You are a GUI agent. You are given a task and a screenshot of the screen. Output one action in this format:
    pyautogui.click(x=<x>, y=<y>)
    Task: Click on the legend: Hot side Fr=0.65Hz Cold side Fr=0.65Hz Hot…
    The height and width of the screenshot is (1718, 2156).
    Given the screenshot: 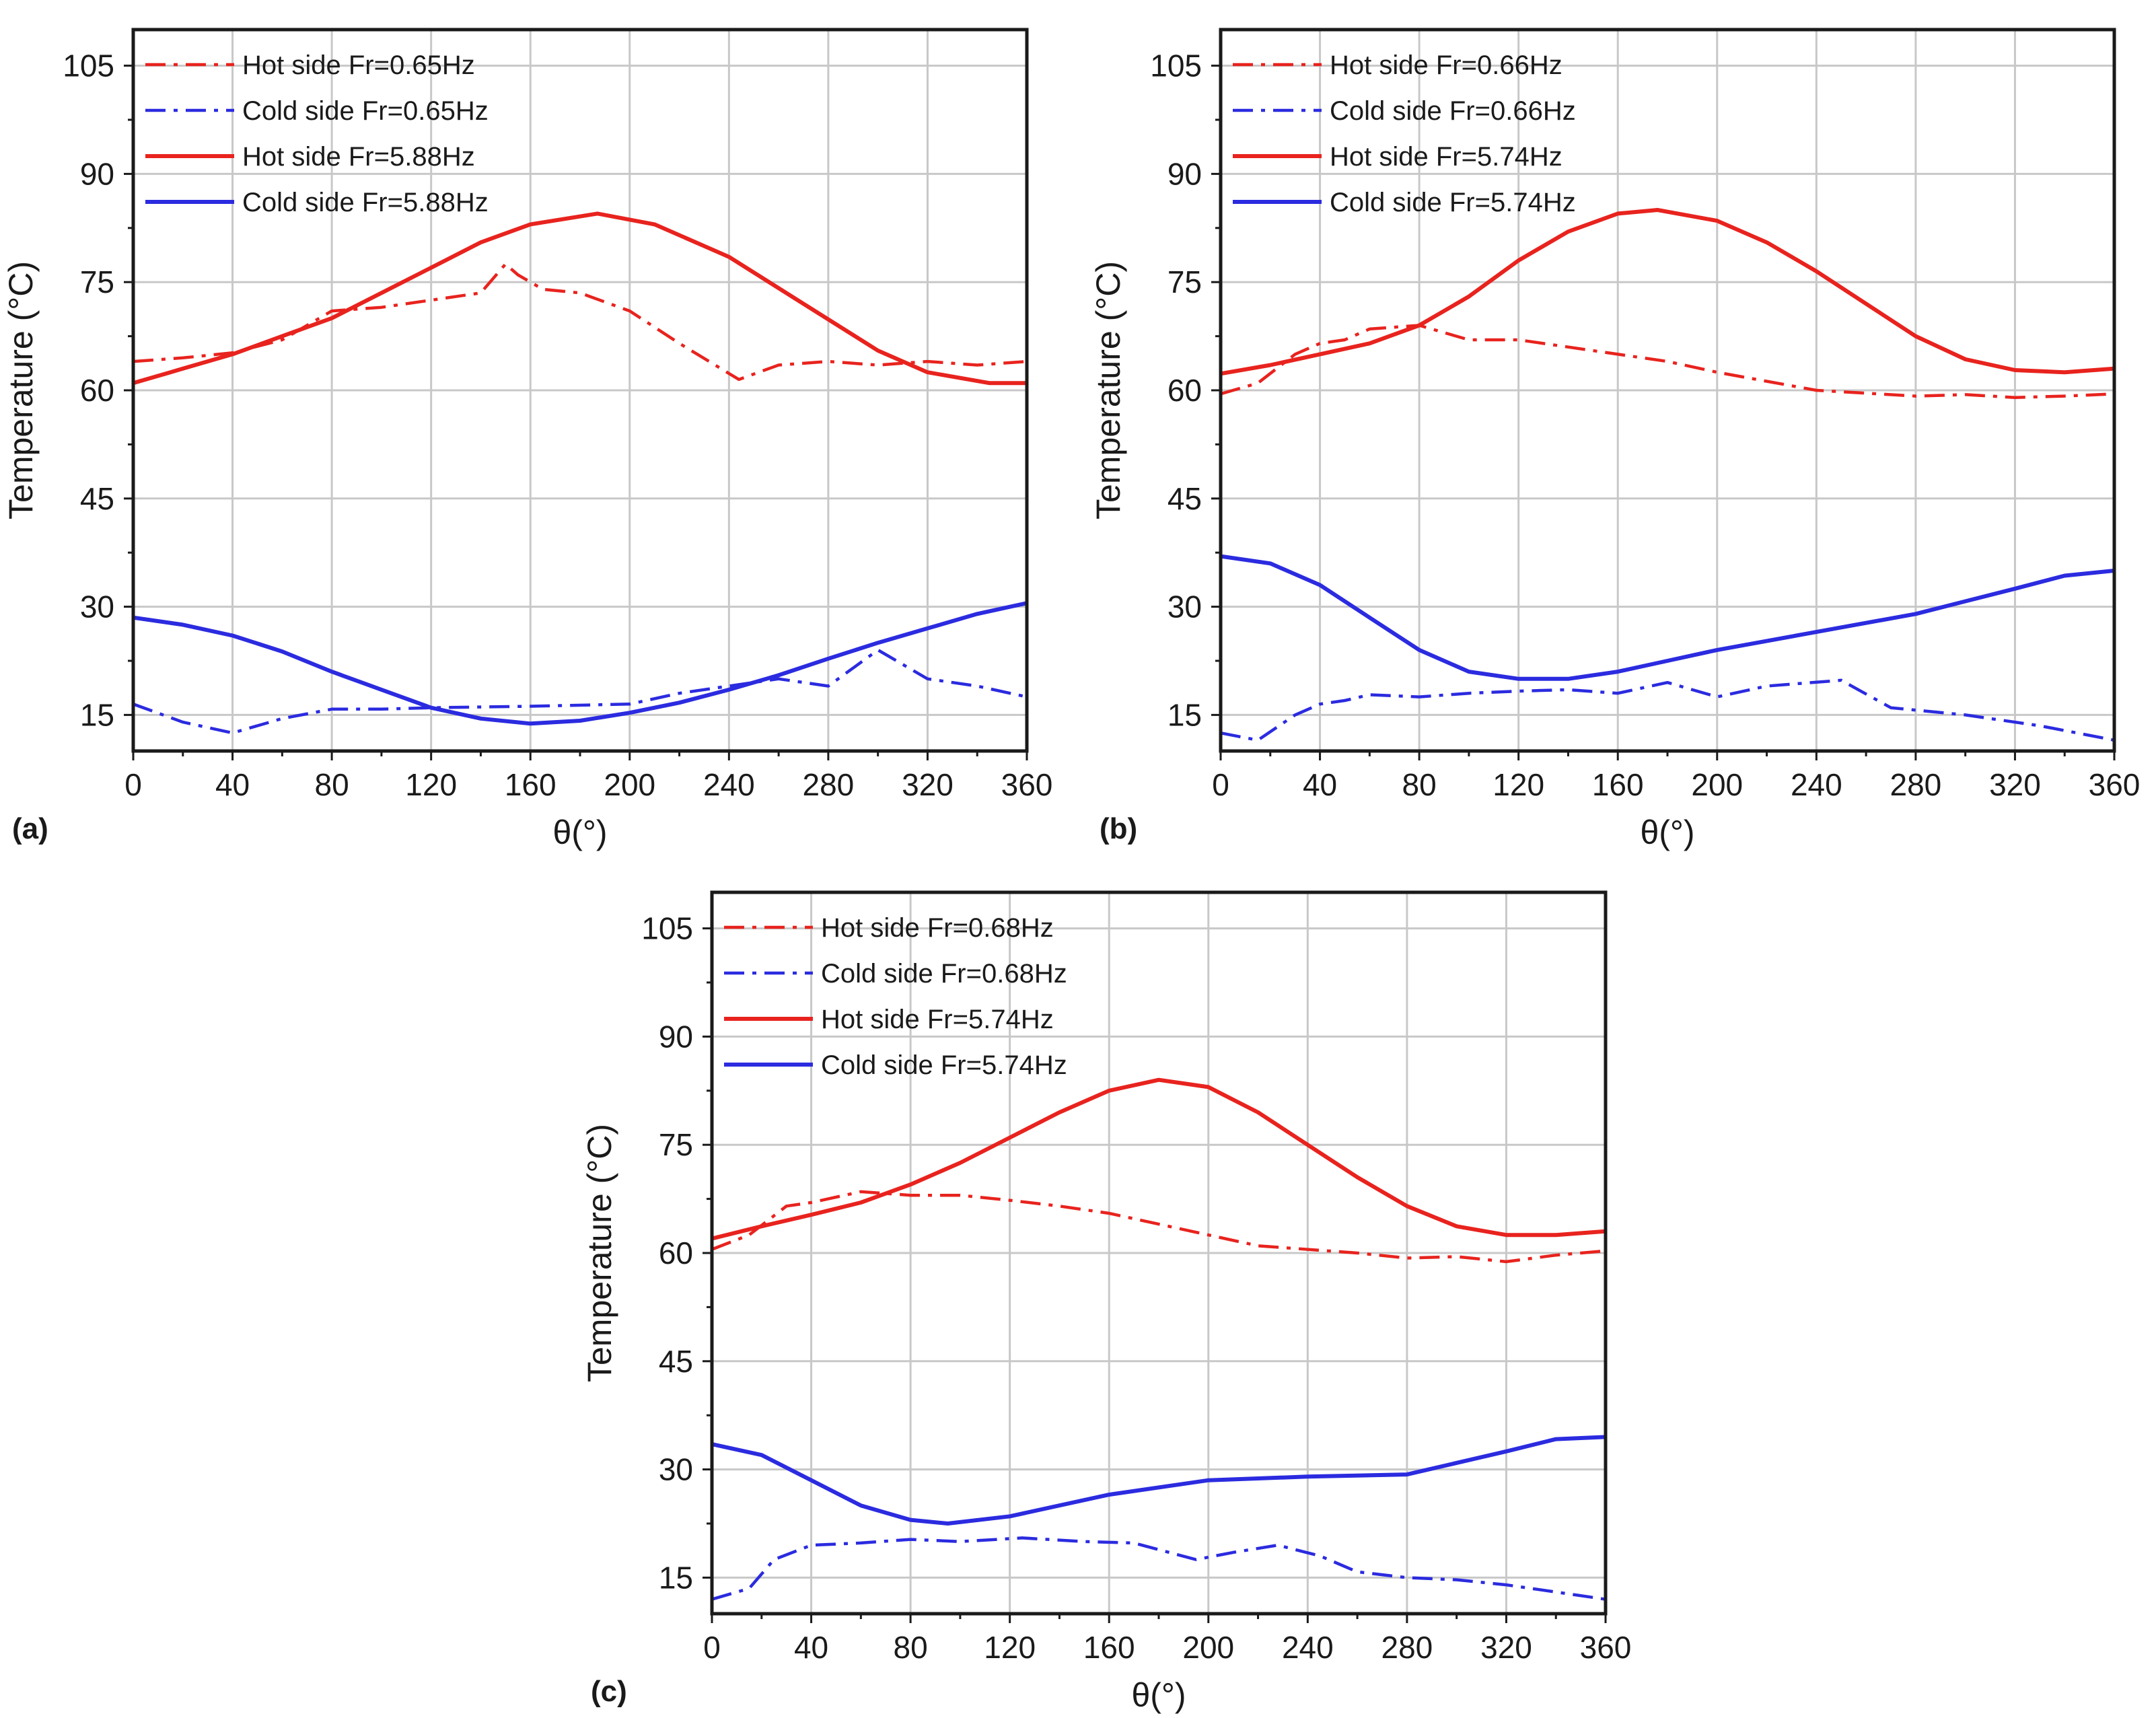 What is the action you would take?
    pyautogui.click(x=317, y=133)
    